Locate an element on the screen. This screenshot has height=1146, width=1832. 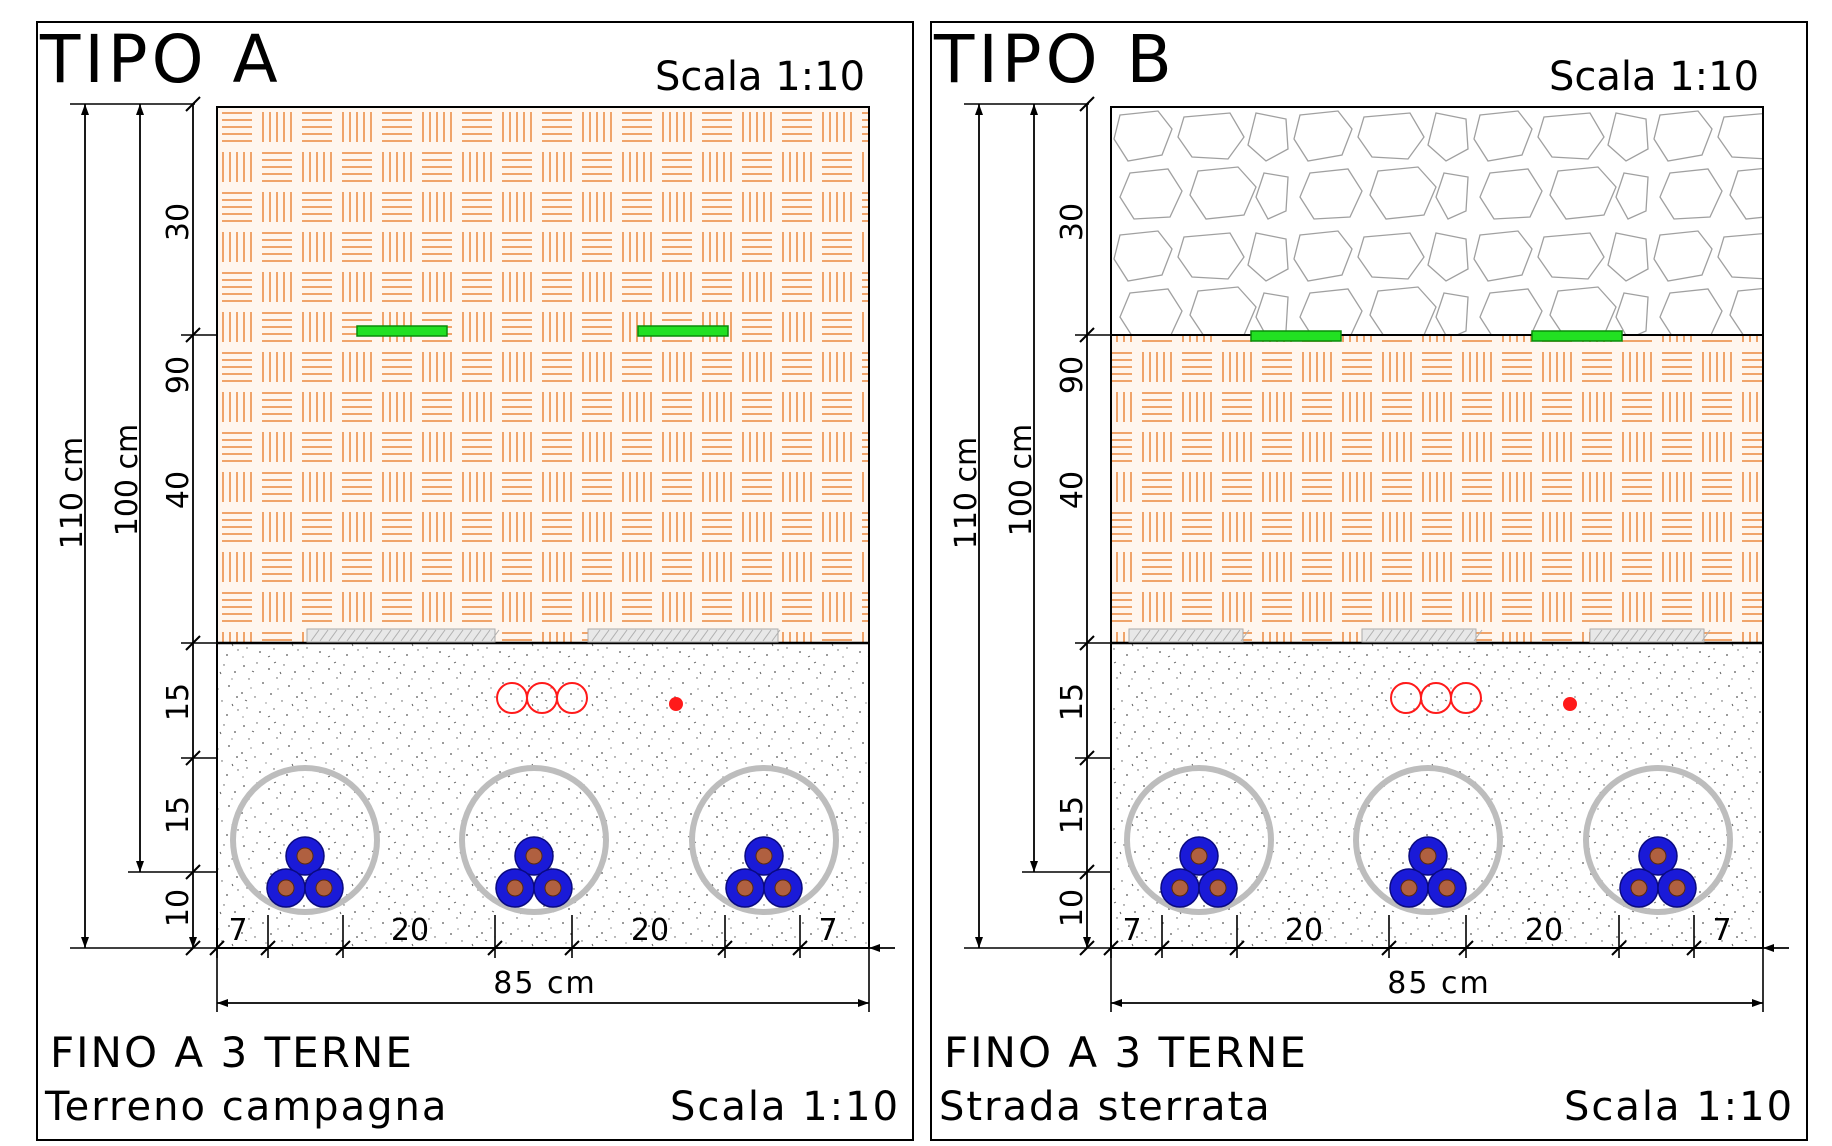
earth-conductor is located at coordinates (1570, 704).